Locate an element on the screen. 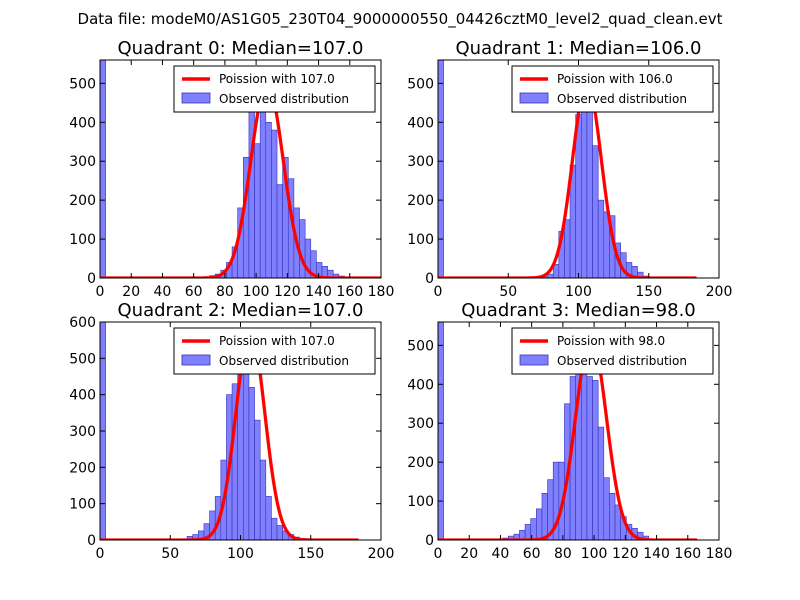 The width and height of the screenshot is (800, 600). x-tick-label: 150 is located at coordinates (648, 292).